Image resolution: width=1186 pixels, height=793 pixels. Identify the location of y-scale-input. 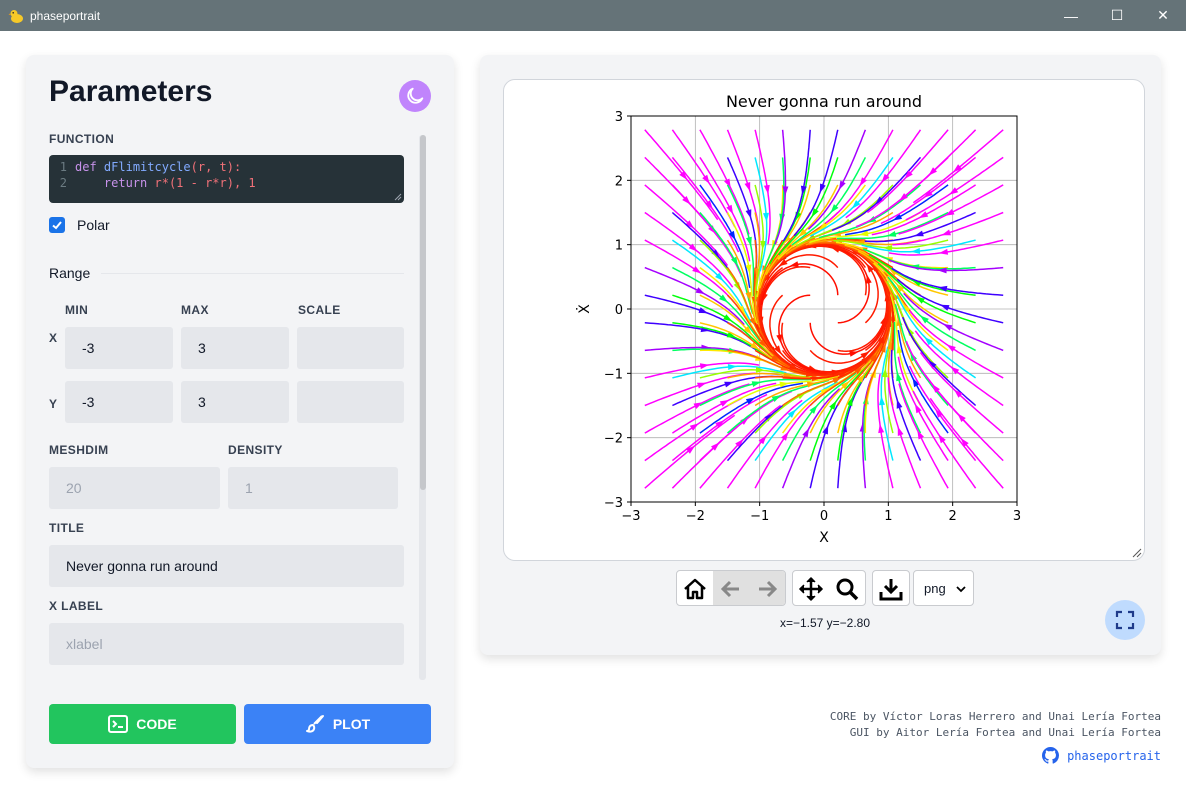
(350, 402).